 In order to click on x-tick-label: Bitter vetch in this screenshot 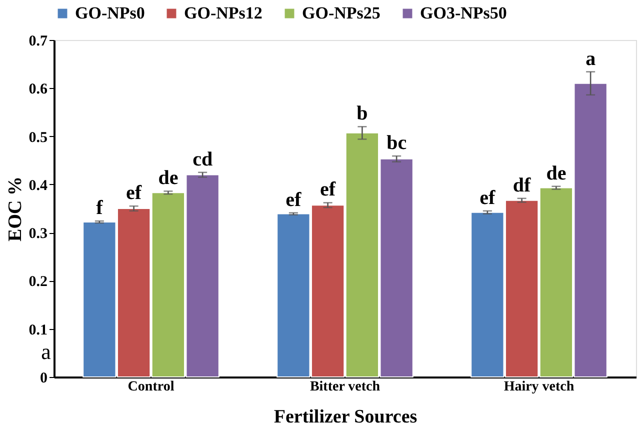, I will do `click(345, 387)`.